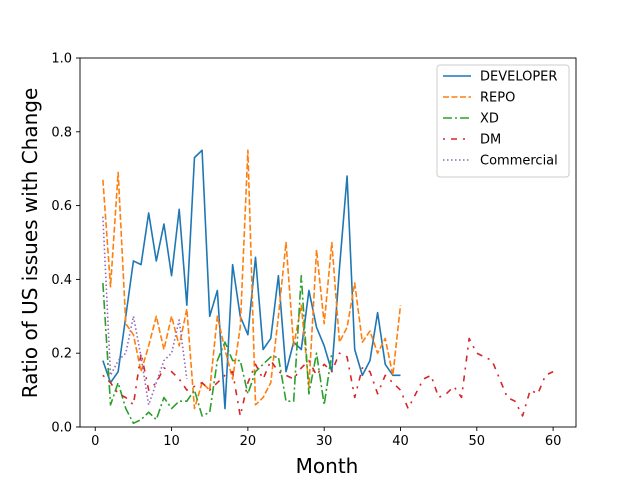  Describe the element at coordinates (61, 132) in the screenshot. I see `y-tick-label: 0.8` at that location.